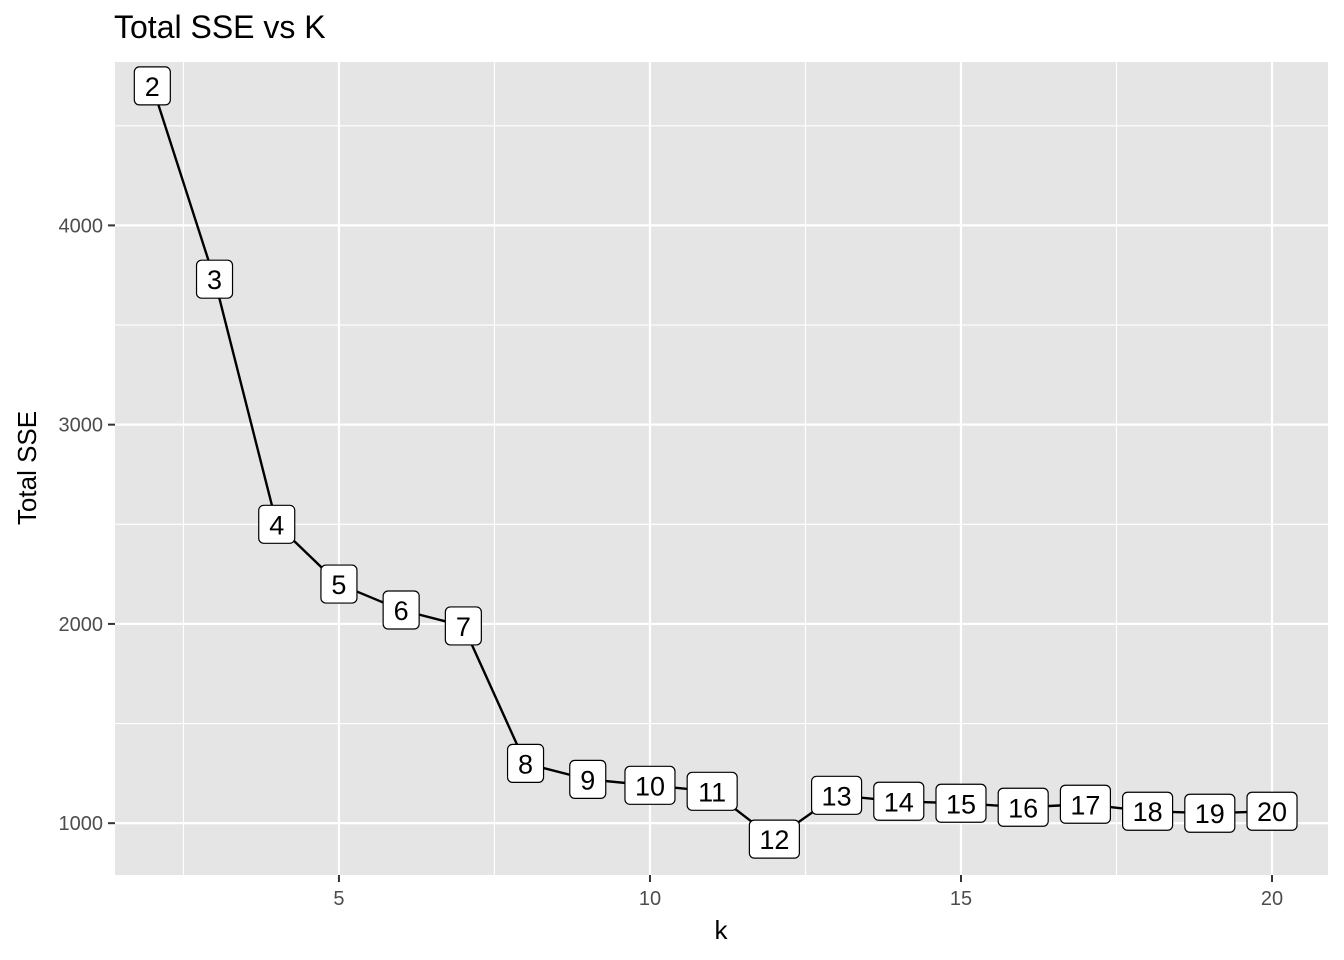 This screenshot has width=1344, height=960. I want to click on y-tick-label: 2000, so click(81, 625).